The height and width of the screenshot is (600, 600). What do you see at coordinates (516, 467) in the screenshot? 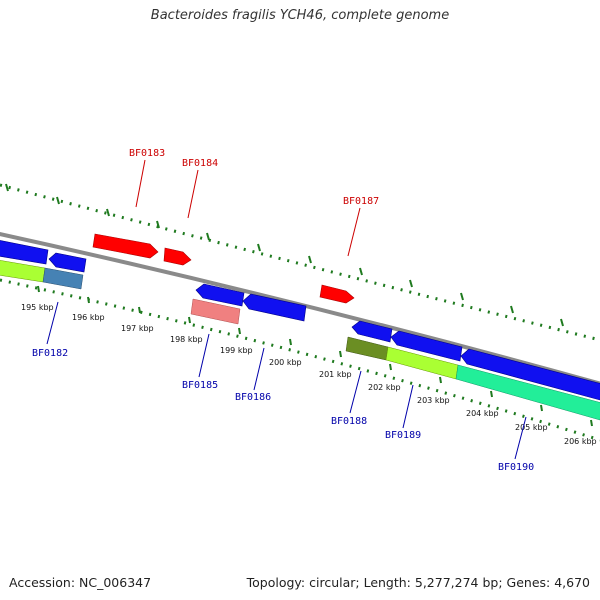
I see `gene-label-bf0190: BF0190` at bounding box center [516, 467].